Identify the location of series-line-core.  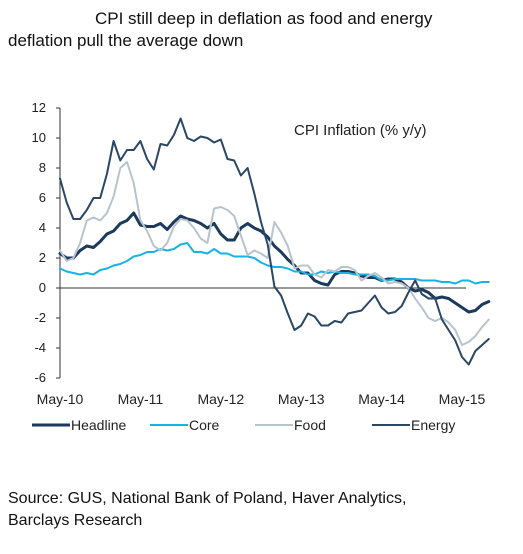
(274, 263).